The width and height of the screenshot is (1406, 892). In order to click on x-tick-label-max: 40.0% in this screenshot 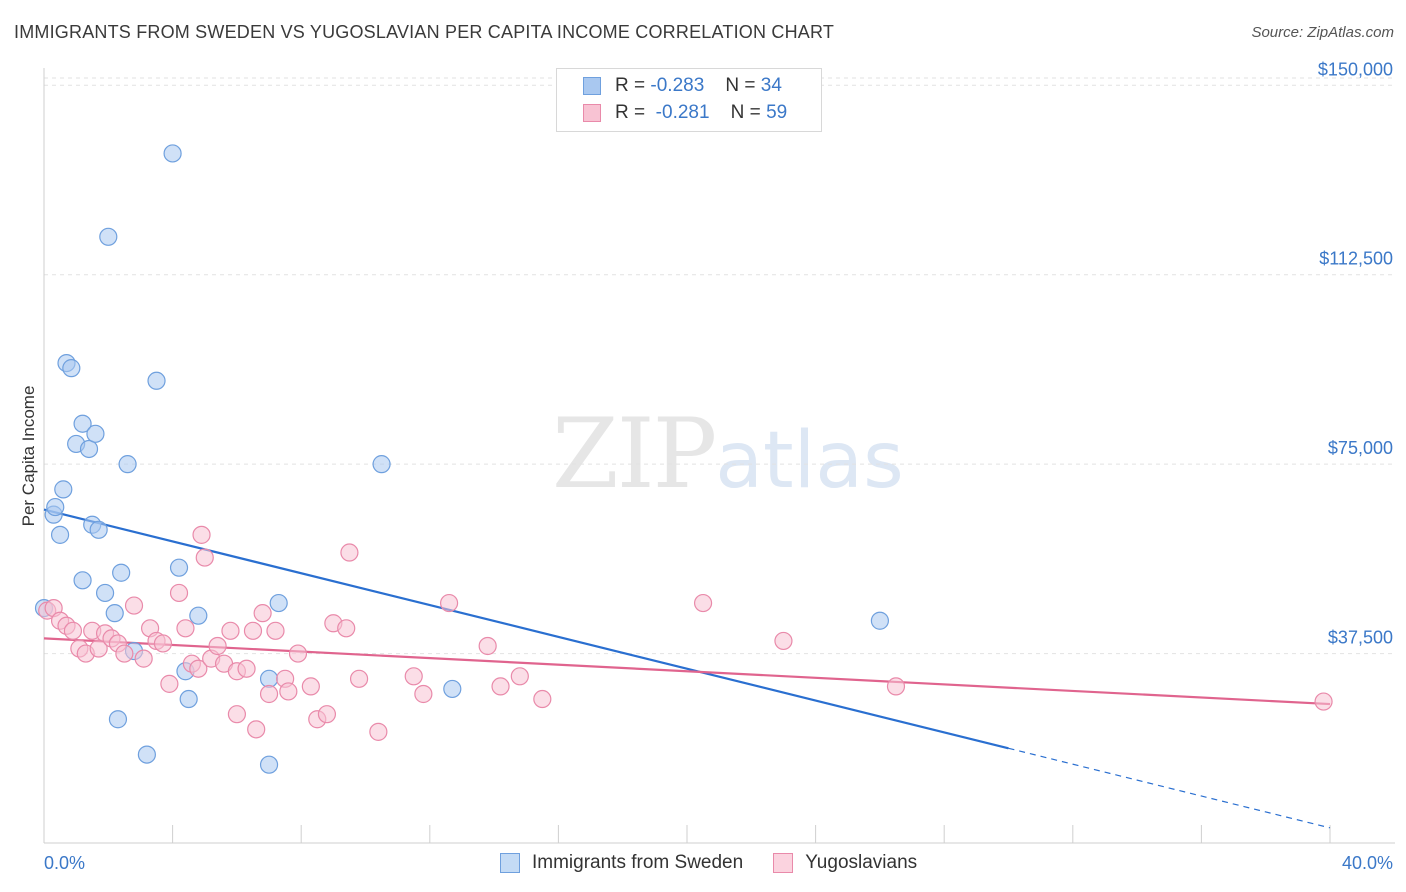, I will do `click(1367, 863)`.